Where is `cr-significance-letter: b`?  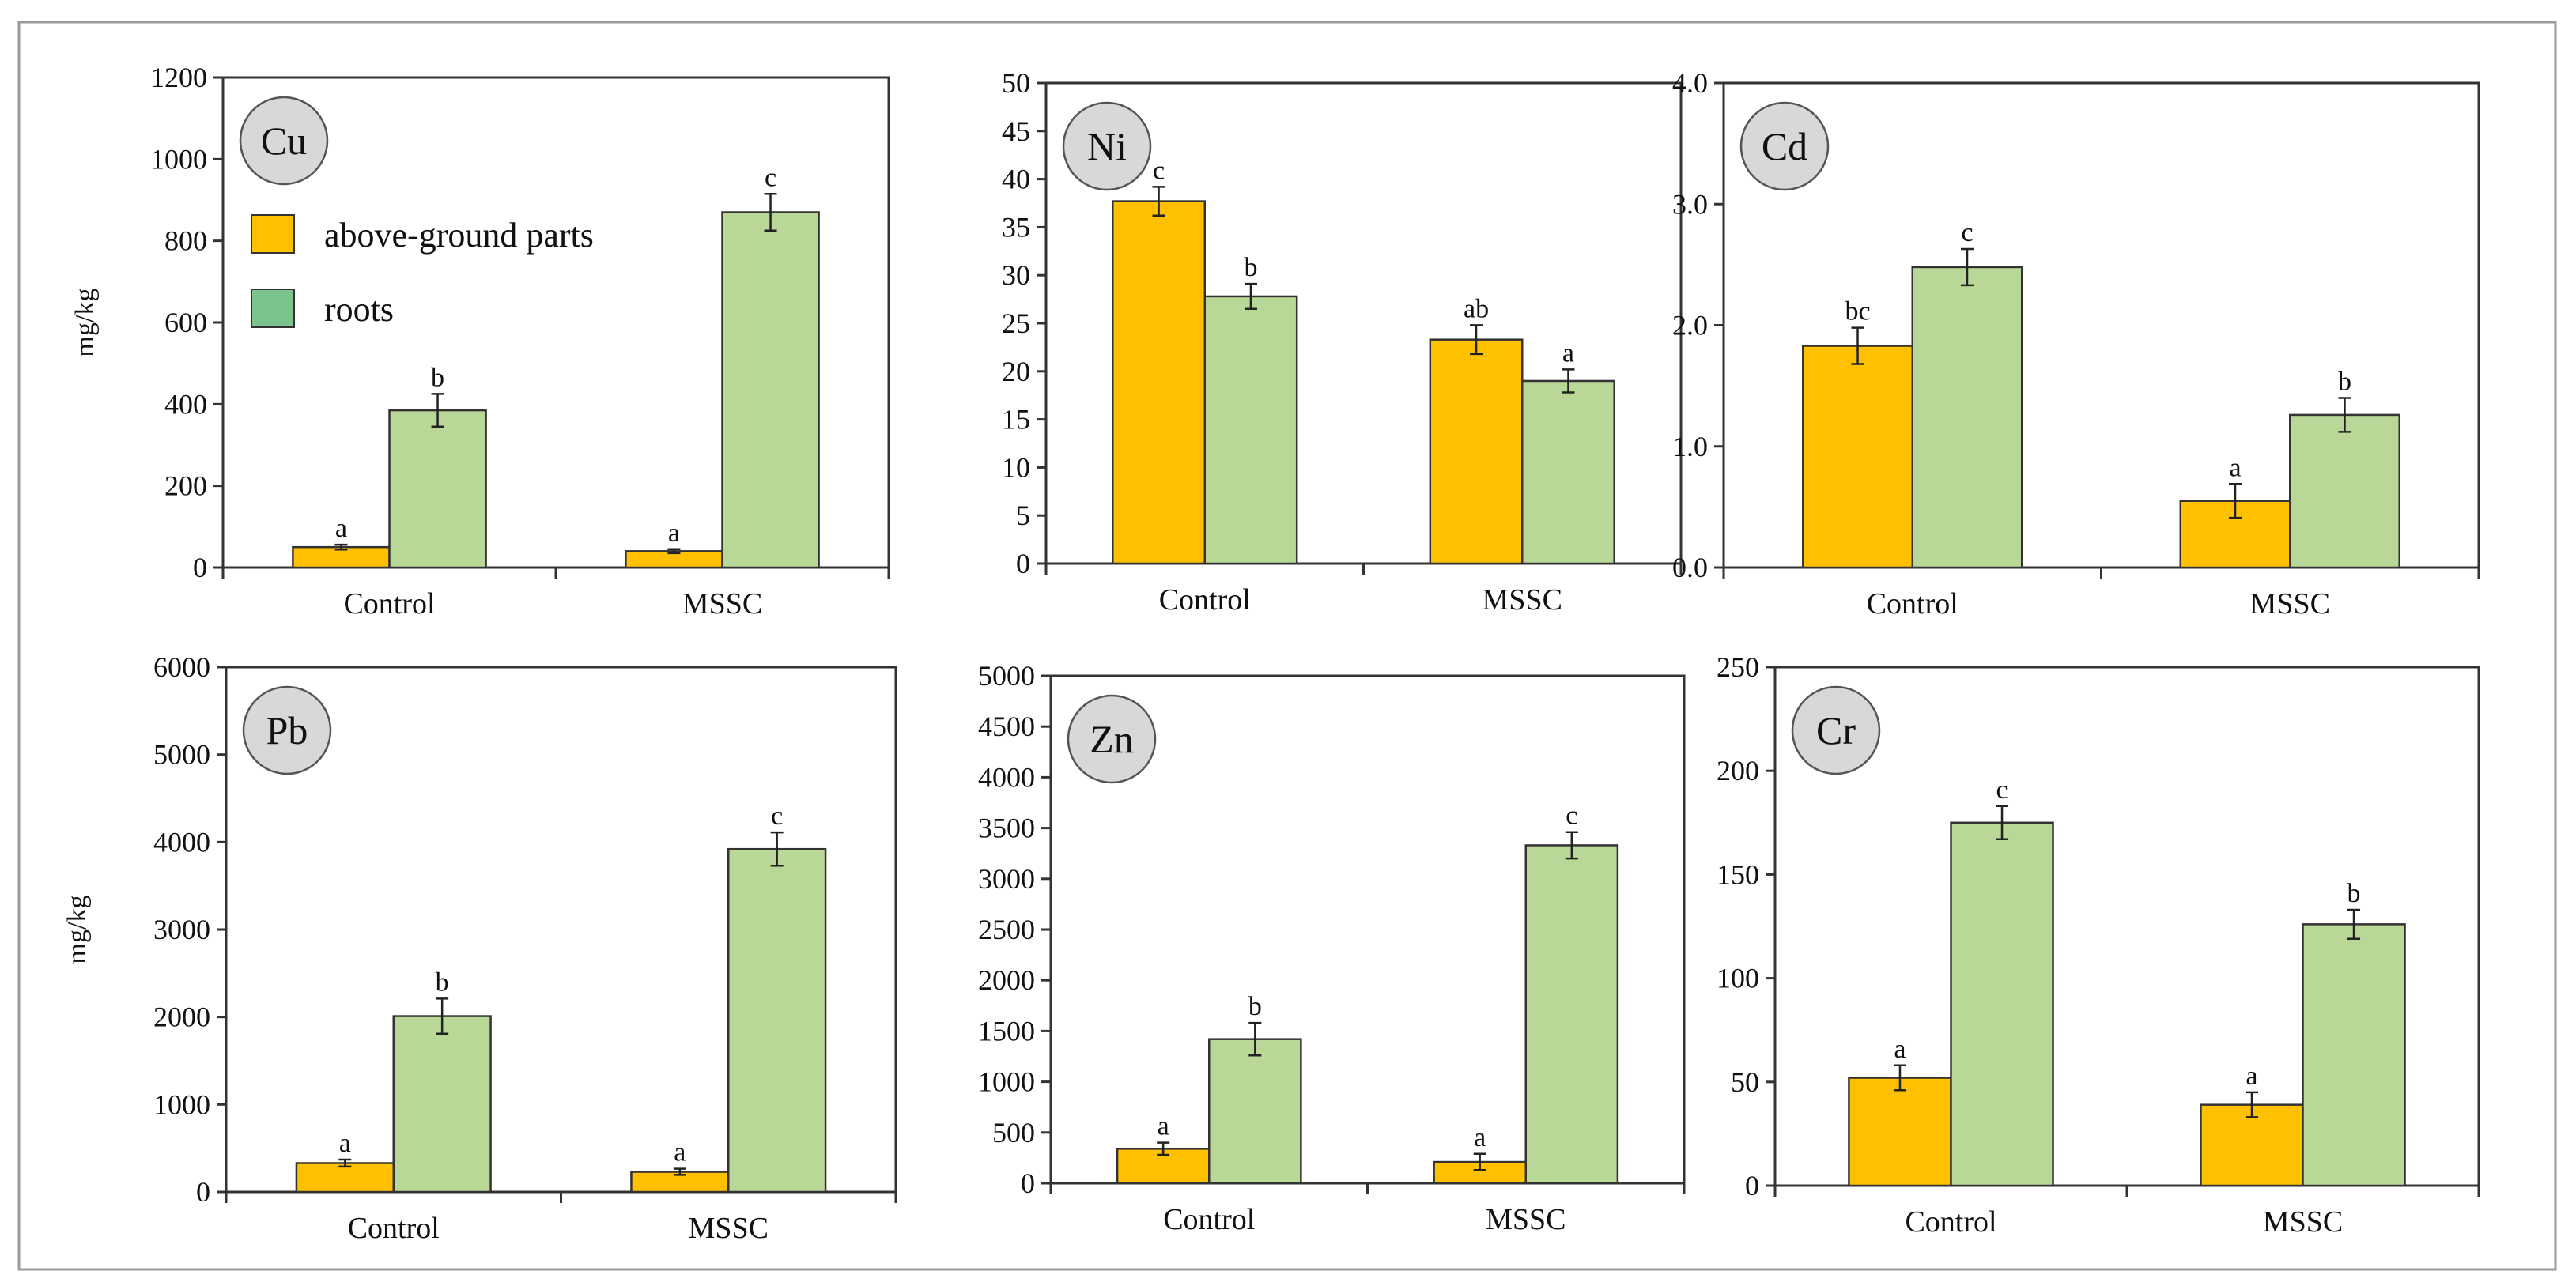 cr-significance-letter: b is located at coordinates (2354, 893).